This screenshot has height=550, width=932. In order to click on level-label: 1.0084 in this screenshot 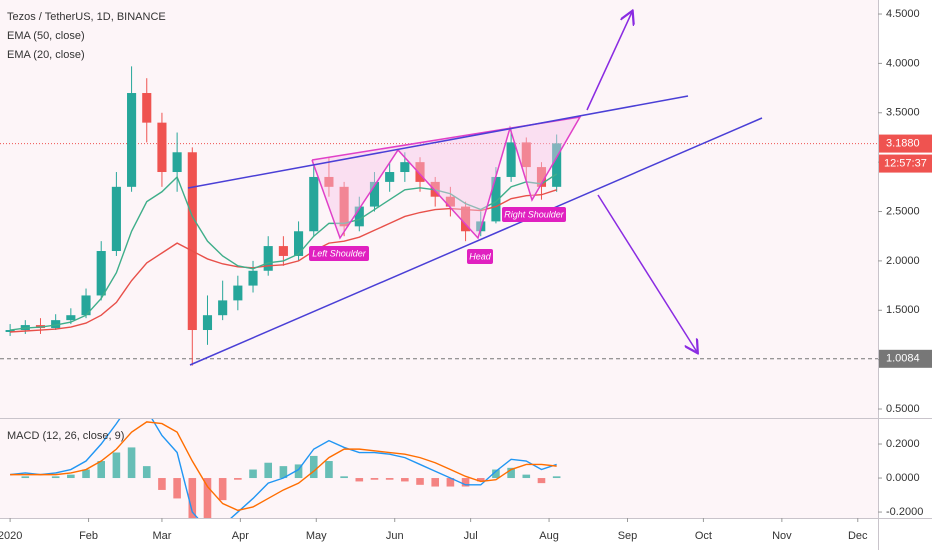, I will do `click(903, 359)`.